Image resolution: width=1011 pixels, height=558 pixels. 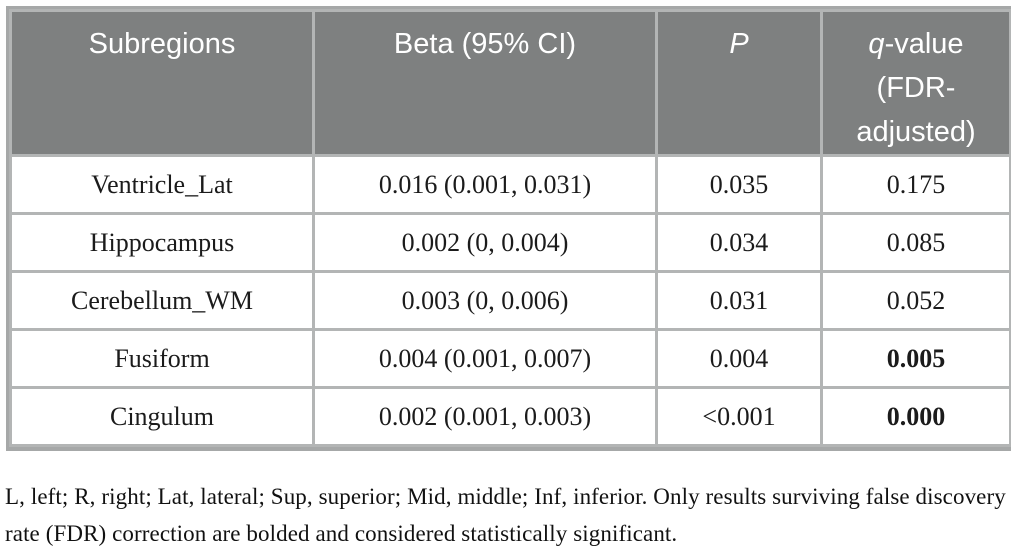 What do you see at coordinates (916, 300) in the screenshot?
I see `cell-qvalue: 0.052` at bounding box center [916, 300].